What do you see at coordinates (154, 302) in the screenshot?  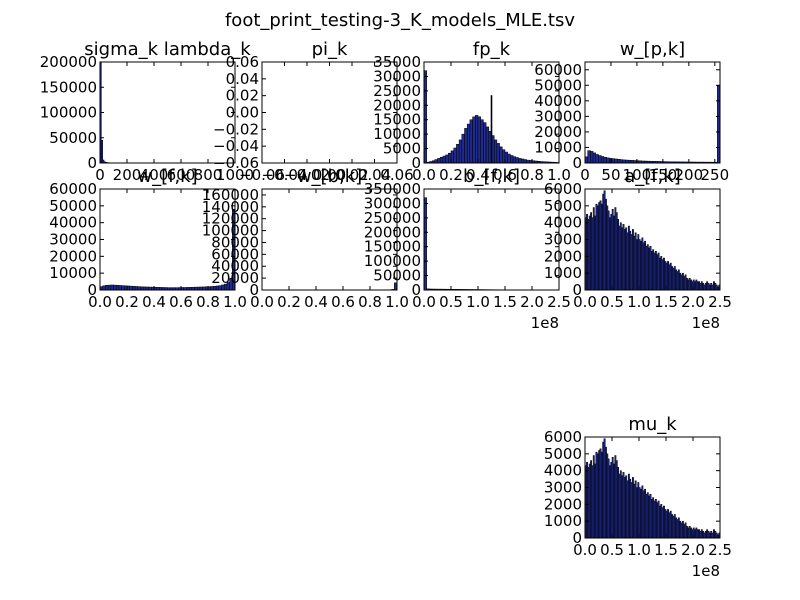 I see `x-tick-label: 0.4` at bounding box center [154, 302].